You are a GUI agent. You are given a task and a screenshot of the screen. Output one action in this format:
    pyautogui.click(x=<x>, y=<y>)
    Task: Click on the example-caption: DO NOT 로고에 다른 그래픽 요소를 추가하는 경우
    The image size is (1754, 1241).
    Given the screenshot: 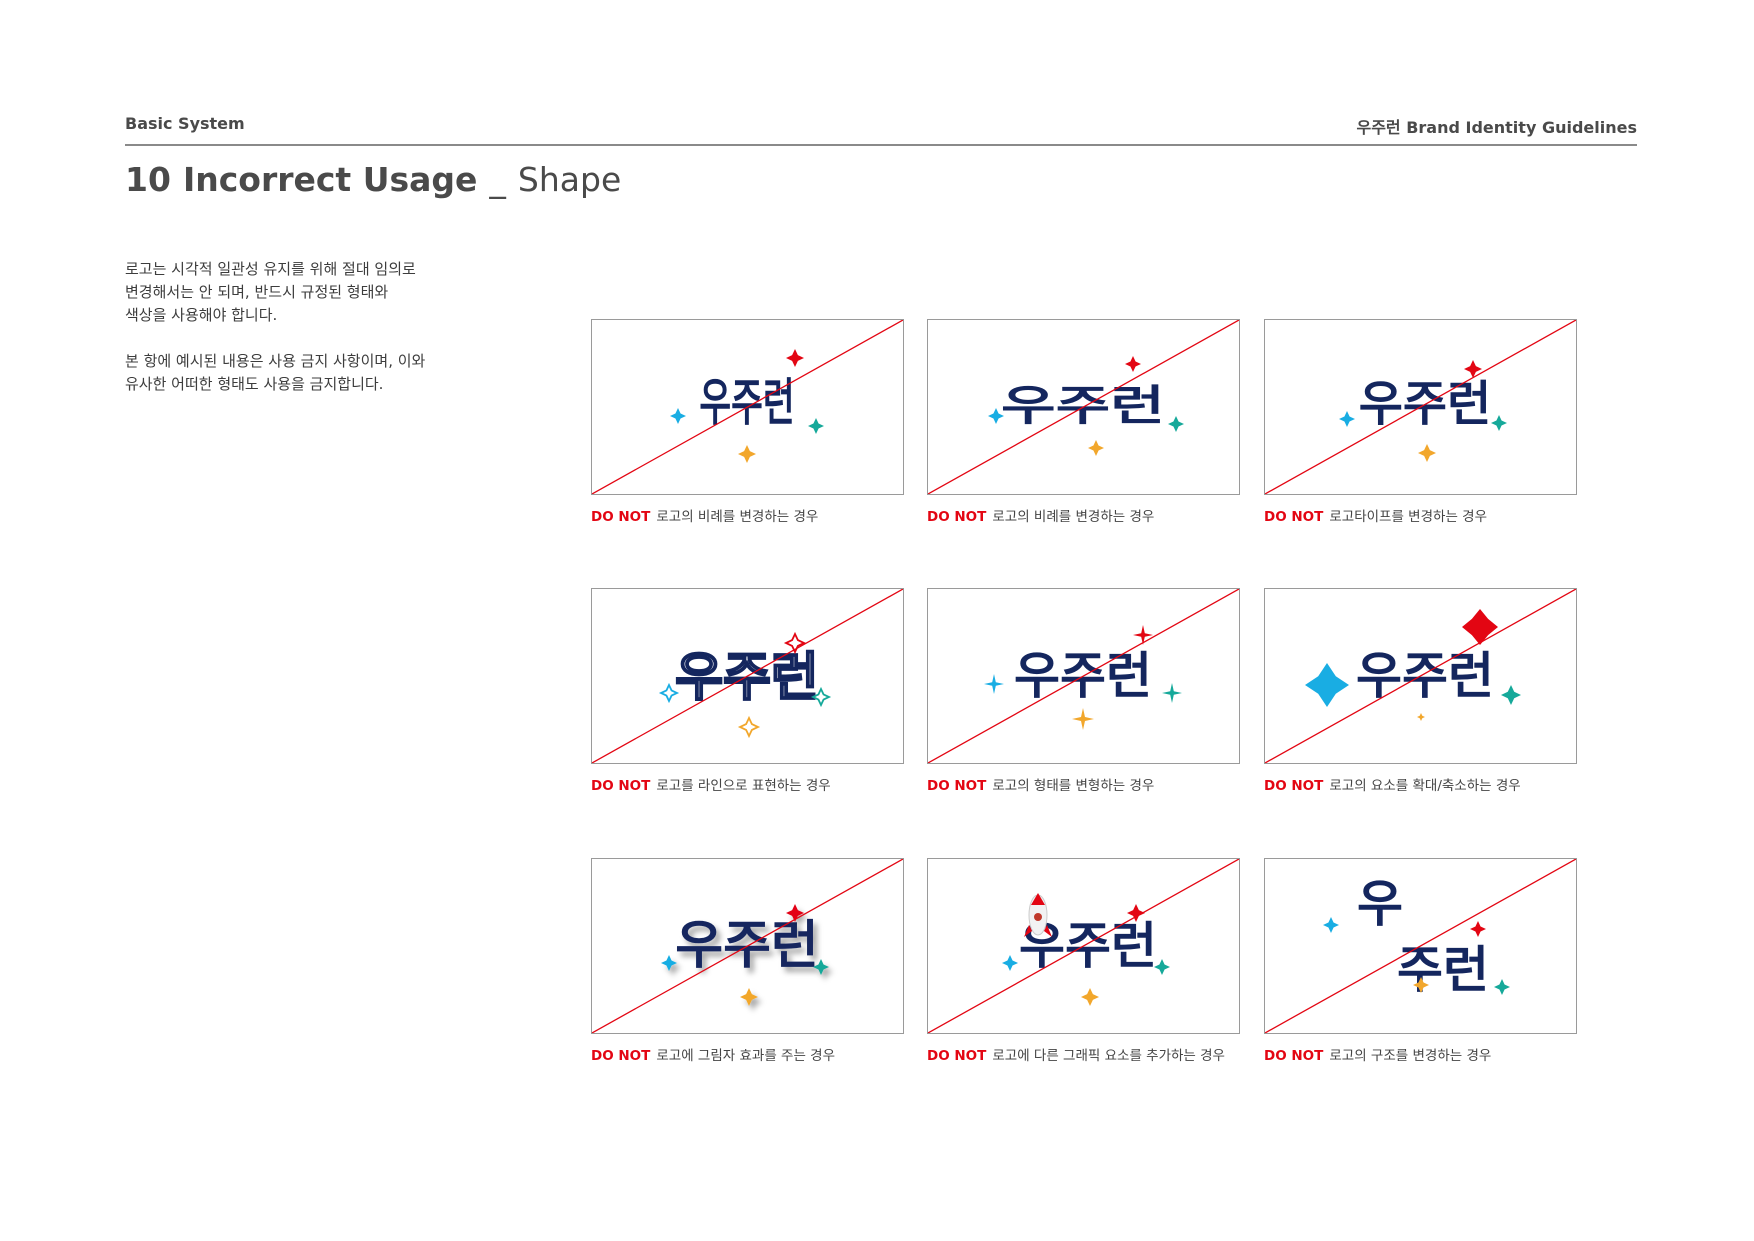 What is the action you would take?
    pyautogui.click(x=1083, y=1054)
    